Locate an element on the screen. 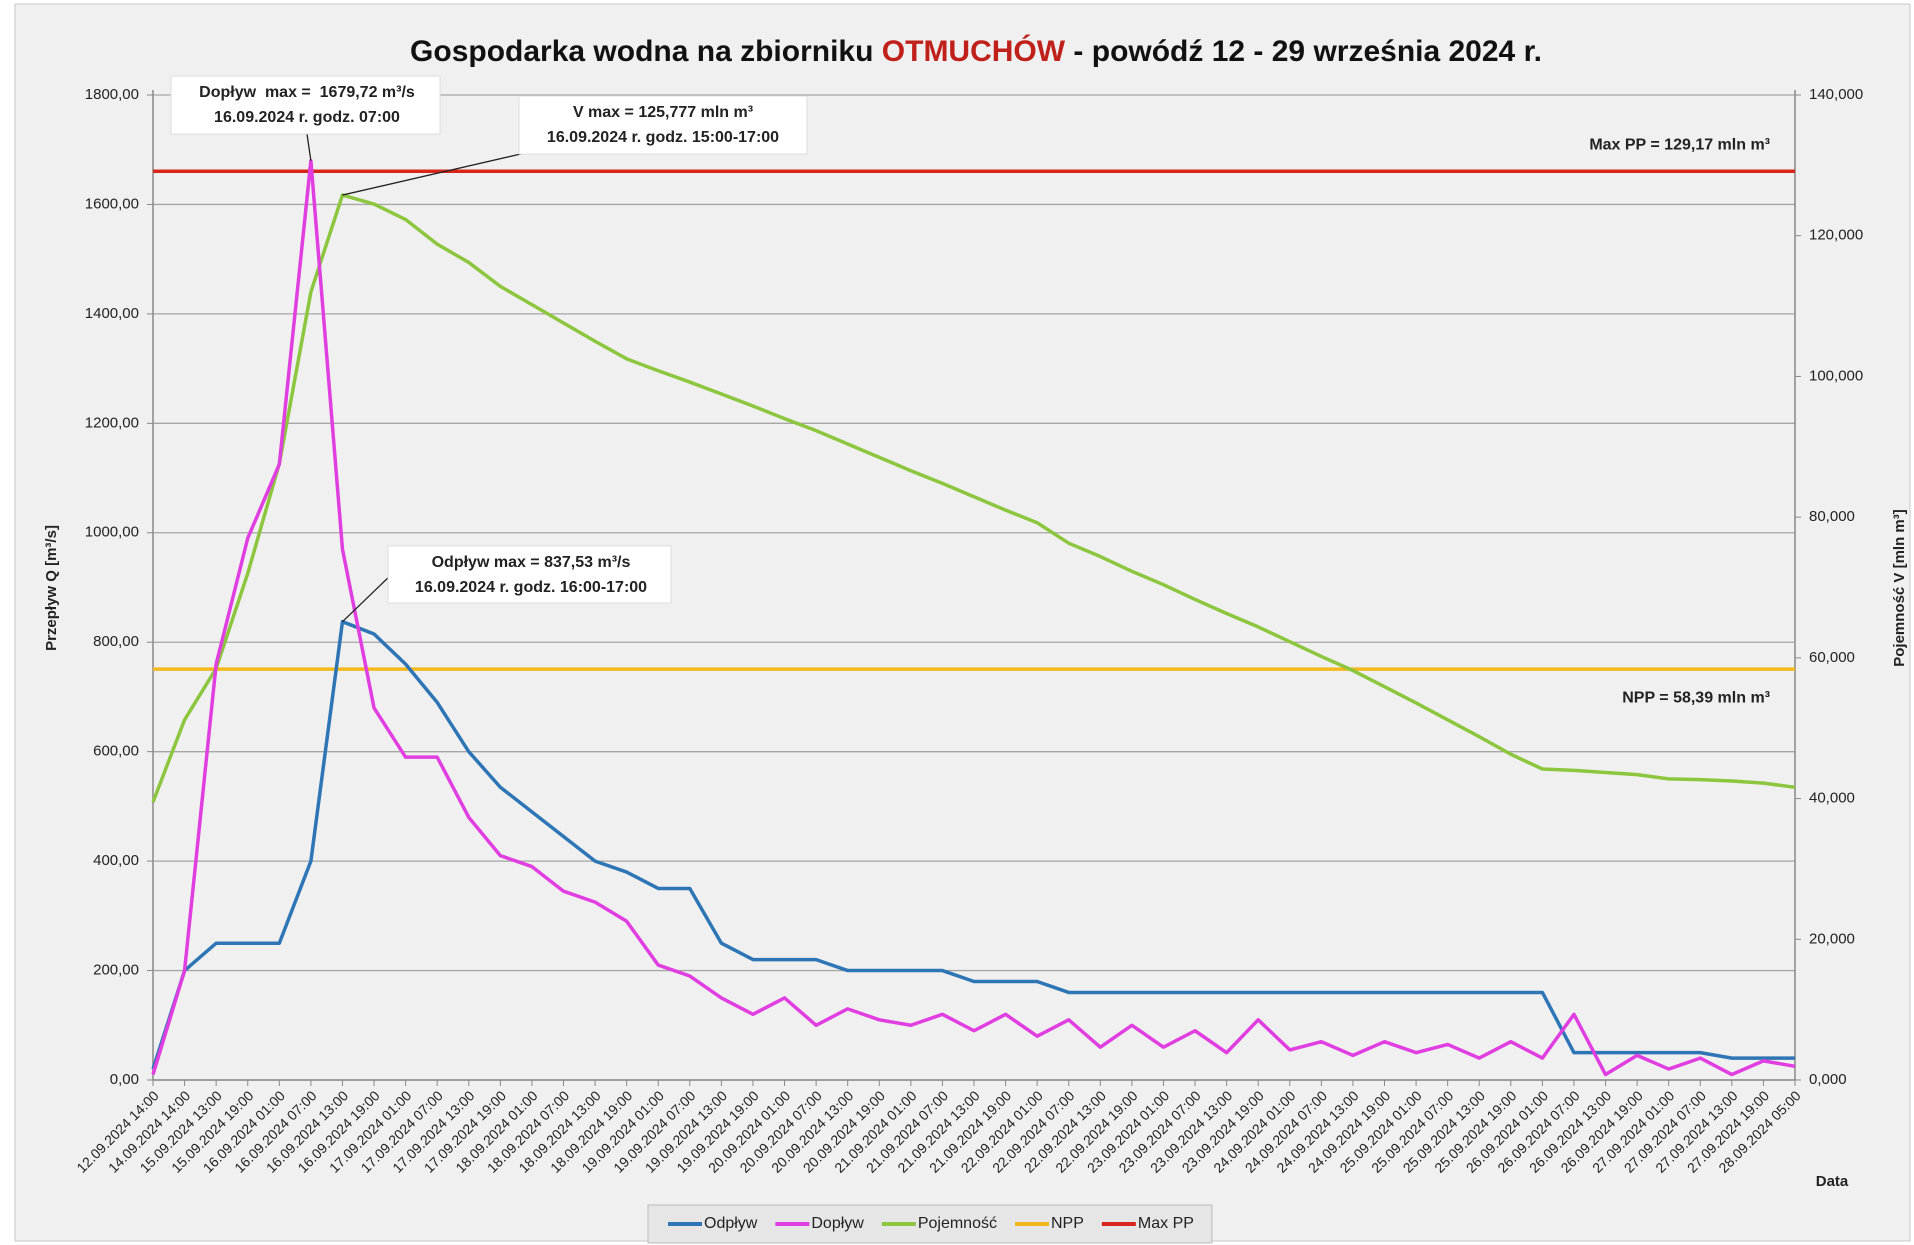  y2-tick-label: 120,000 is located at coordinates (1836, 235).